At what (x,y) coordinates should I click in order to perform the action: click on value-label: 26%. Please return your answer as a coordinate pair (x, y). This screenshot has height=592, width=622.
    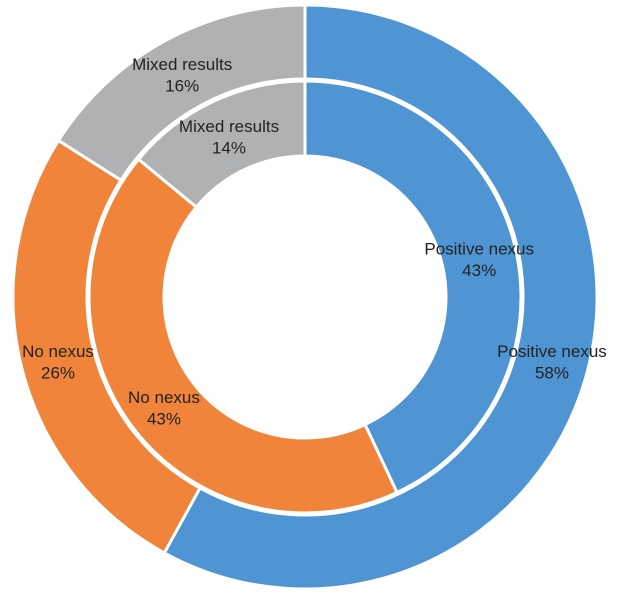
    Looking at the image, I should click on (58, 372).